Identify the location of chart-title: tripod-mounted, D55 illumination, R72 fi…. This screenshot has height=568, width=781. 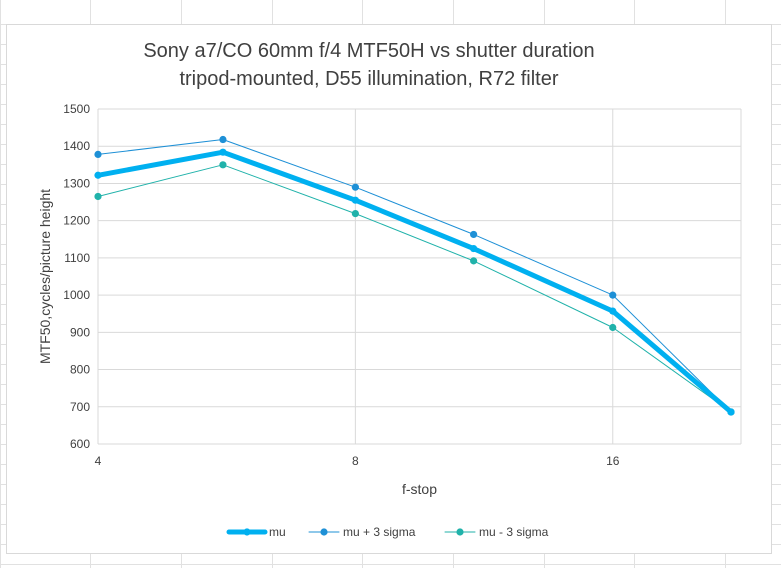
(368, 79).